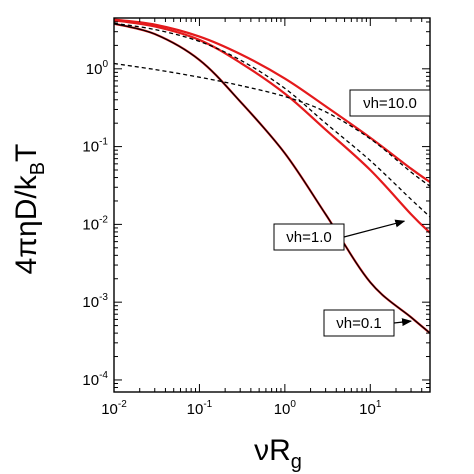 This screenshot has width=474, height=474. Describe the element at coordinates (95, 379) in the screenshot. I see `y-tick-label: 10⁻⁴` at that location.